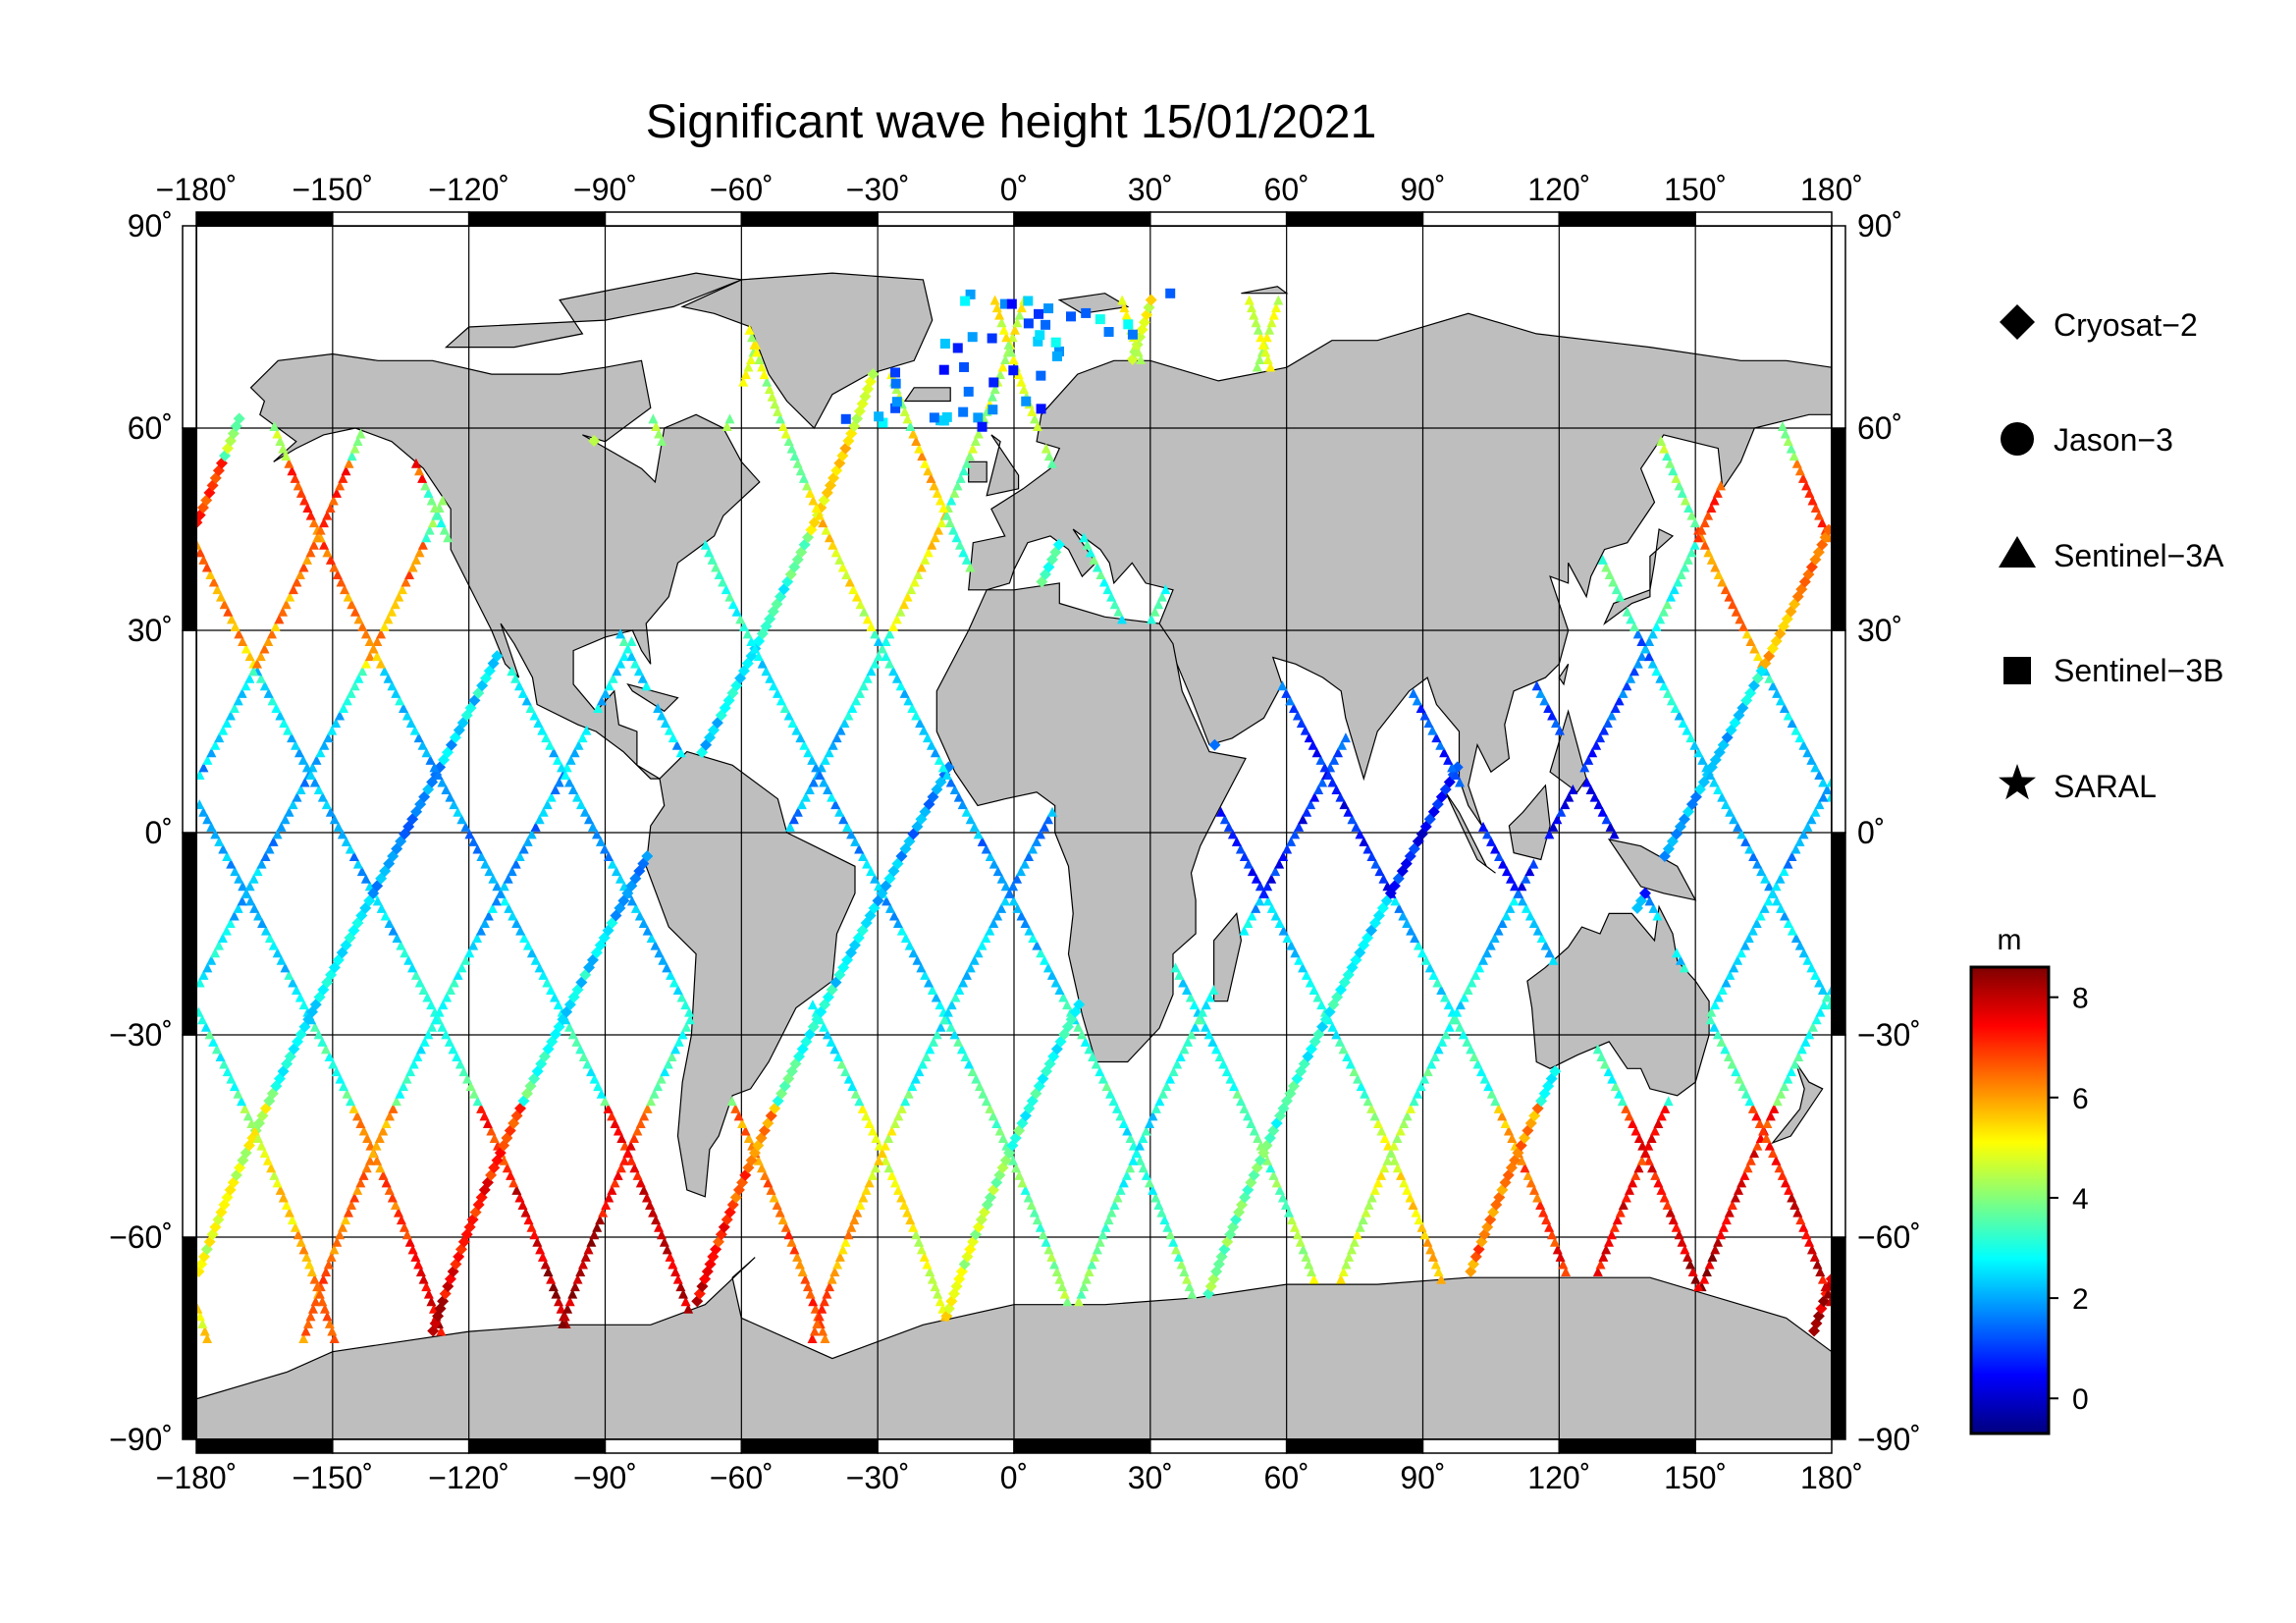  I want to click on star-icon, so click(2018, 782).